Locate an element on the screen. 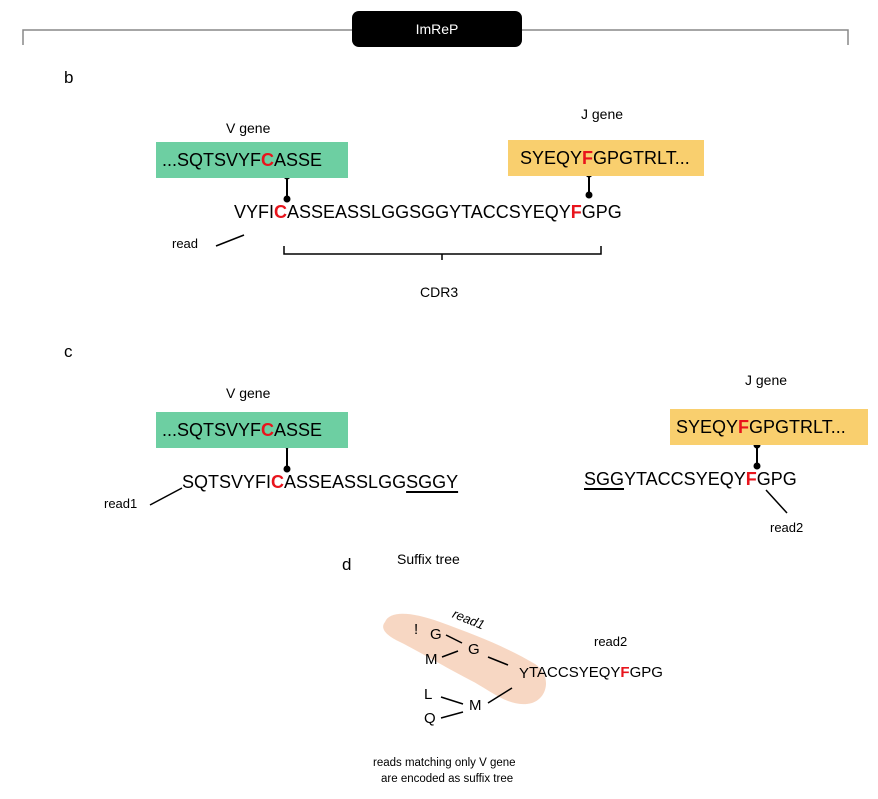 Image resolution: width=878 pixels, height=799 pixels. read-seq-mid: ASSEASSLGGSGGYTACCSYEQY is located at coordinates (429, 212).